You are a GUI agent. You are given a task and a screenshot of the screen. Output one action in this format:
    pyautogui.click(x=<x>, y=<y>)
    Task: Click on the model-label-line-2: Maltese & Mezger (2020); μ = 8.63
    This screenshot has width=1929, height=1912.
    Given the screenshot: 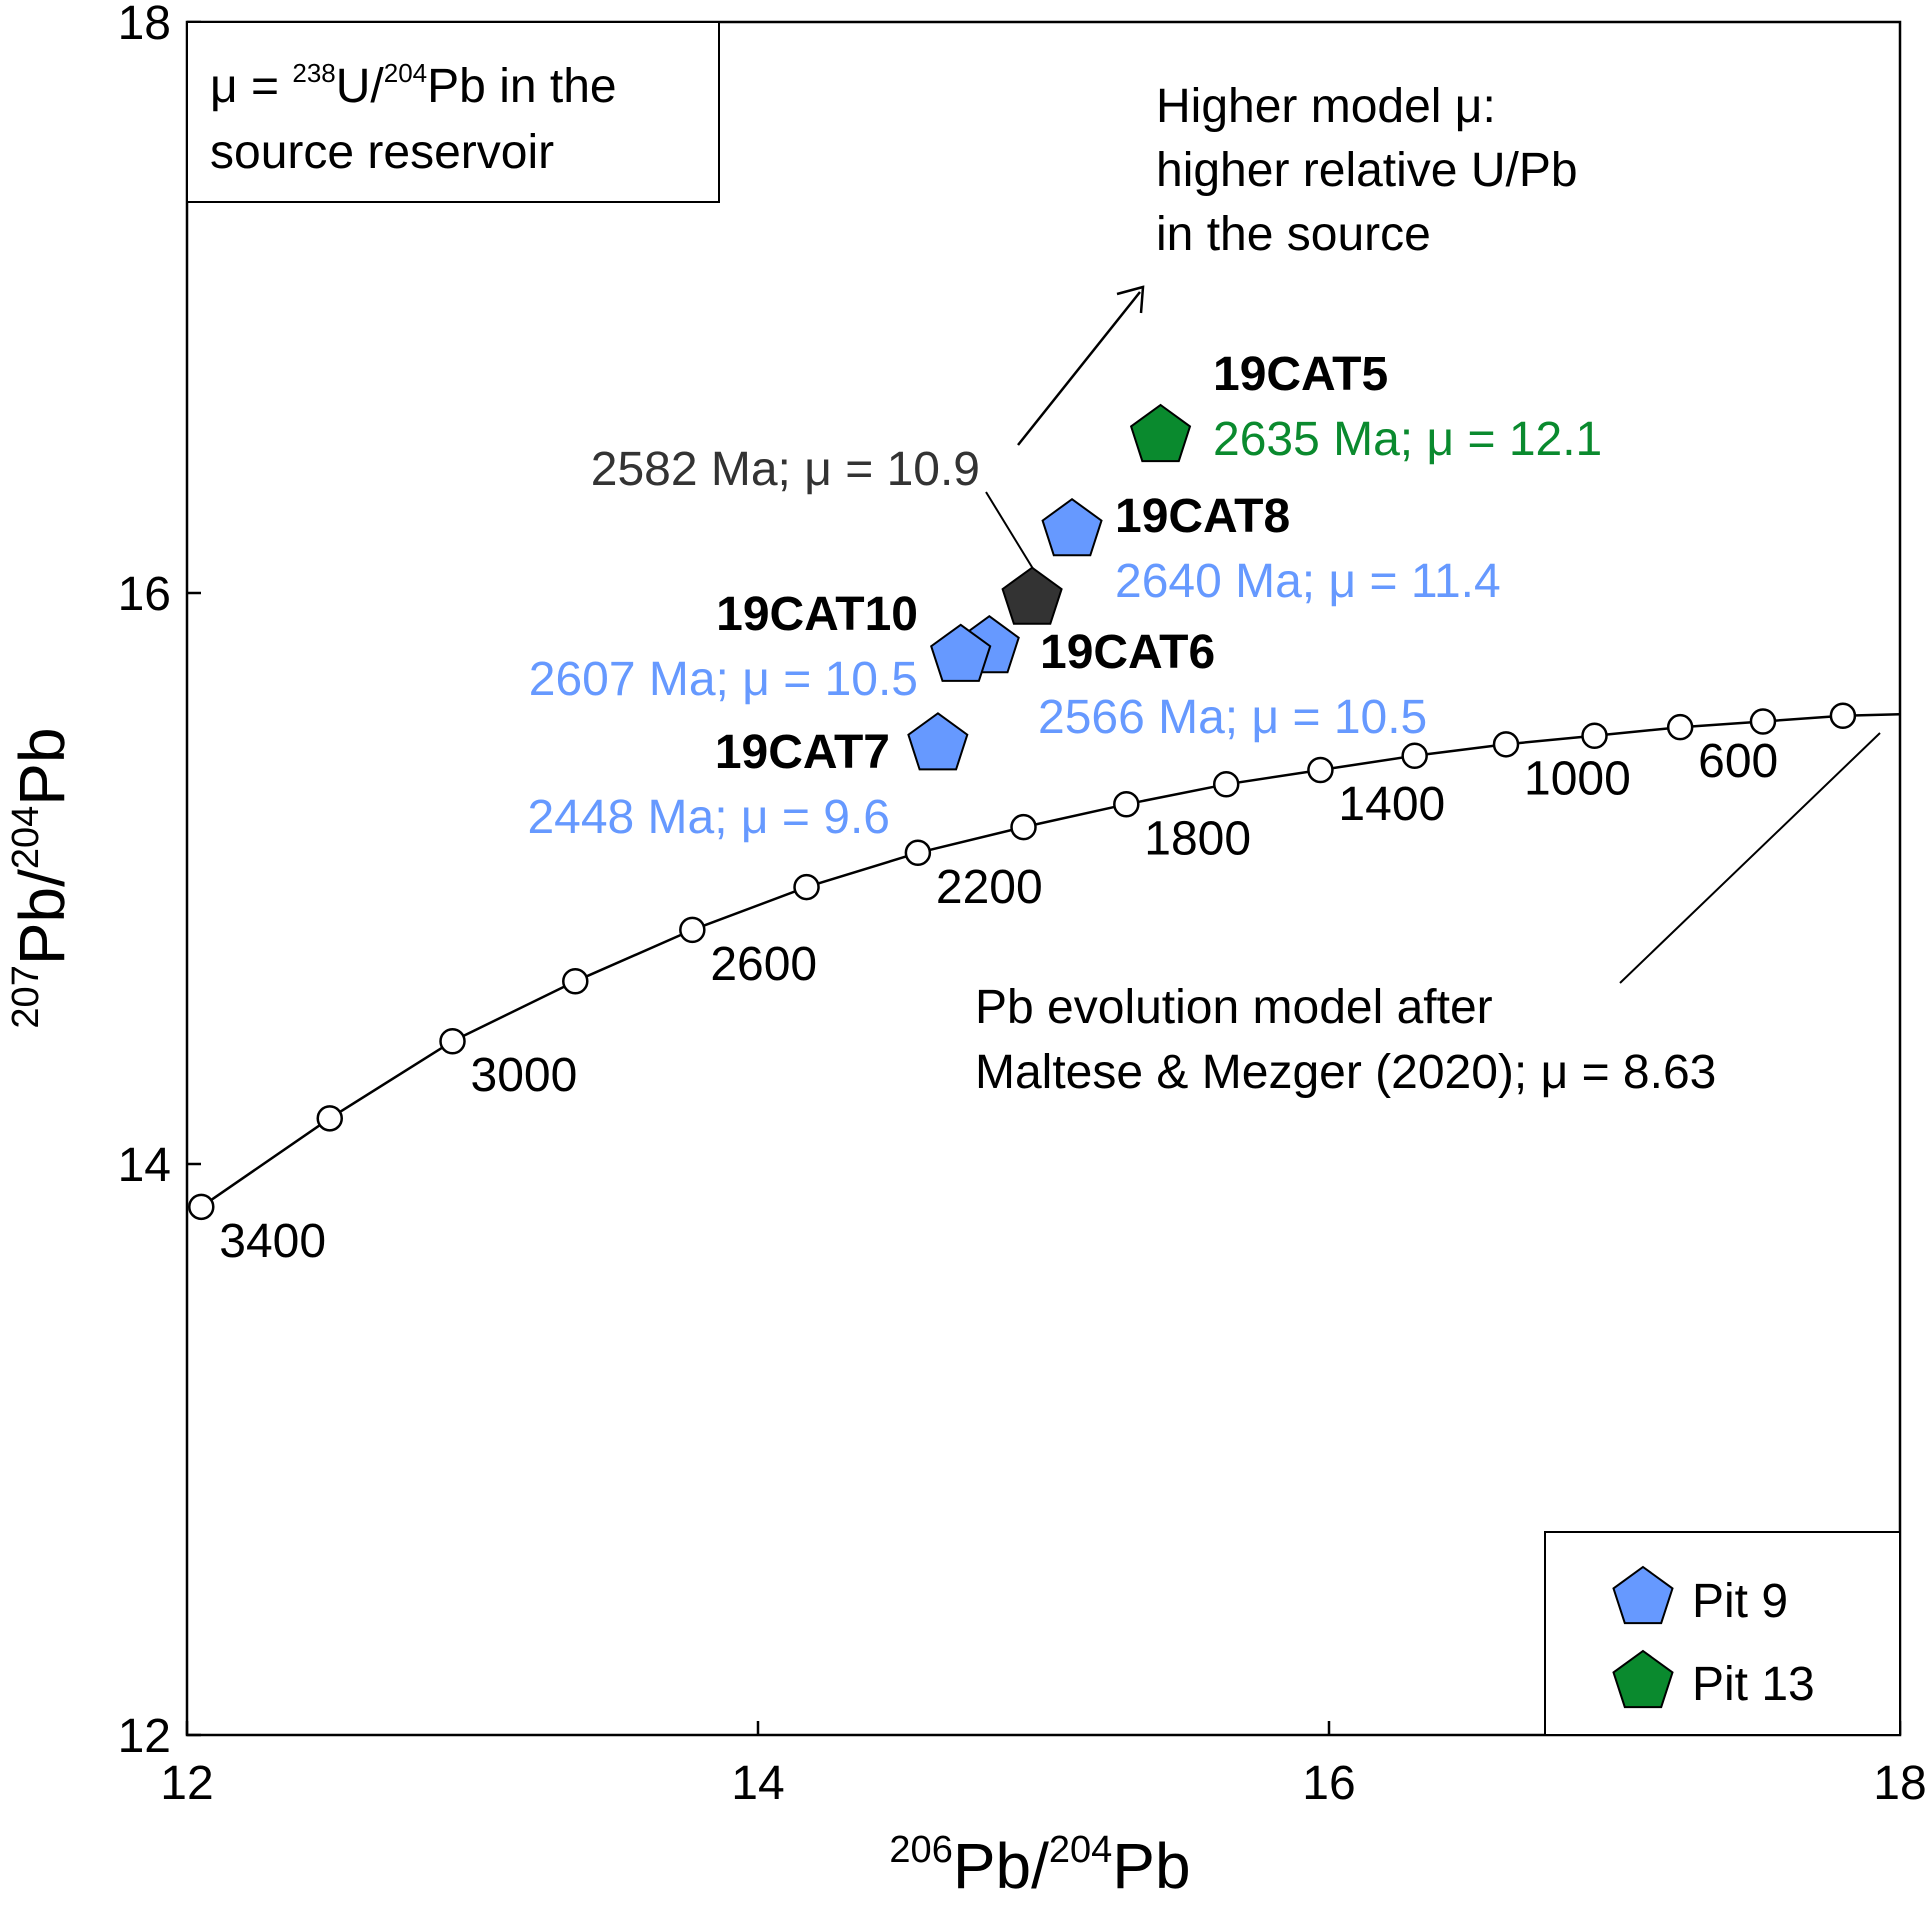 What is the action you would take?
    pyautogui.click(x=1345, y=1072)
    